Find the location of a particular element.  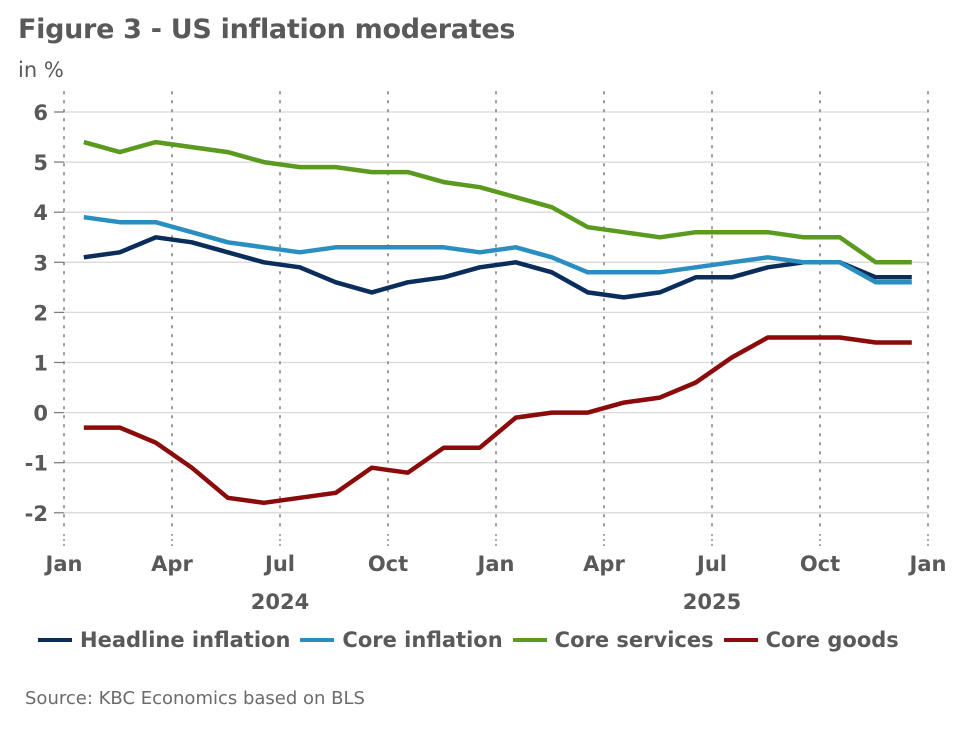

chart-subtitle: in % is located at coordinates (41, 70).